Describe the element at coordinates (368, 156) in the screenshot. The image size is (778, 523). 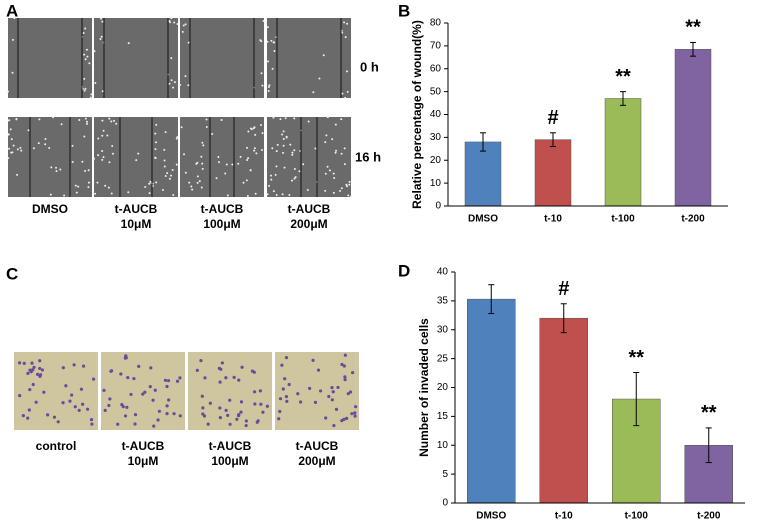
I see `row-label: 16 h` at that location.